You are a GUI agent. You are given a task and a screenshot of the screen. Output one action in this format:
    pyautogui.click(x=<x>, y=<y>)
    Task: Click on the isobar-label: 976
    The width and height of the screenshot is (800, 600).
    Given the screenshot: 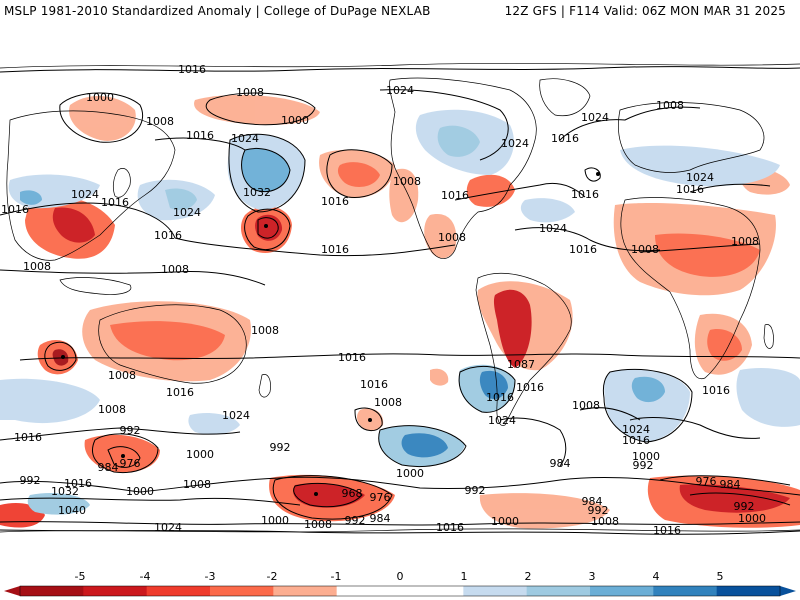 What is the action you would take?
    pyautogui.click(x=706, y=481)
    